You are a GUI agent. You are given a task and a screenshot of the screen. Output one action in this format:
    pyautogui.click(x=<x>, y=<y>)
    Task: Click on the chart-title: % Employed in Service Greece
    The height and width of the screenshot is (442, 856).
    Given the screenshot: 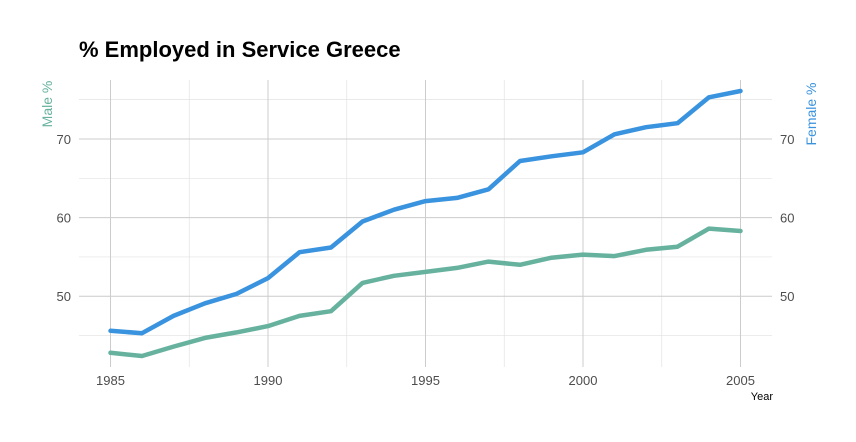 What is the action you would take?
    pyautogui.click(x=240, y=49)
    